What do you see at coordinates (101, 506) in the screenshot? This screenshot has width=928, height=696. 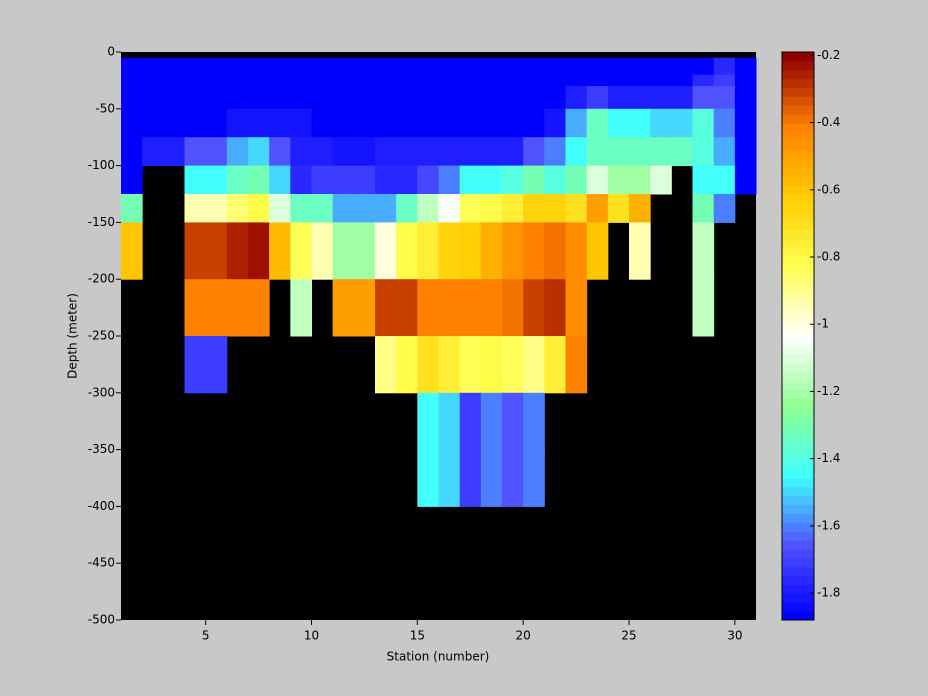 I see `y-tick-label: -400` at bounding box center [101, 506].